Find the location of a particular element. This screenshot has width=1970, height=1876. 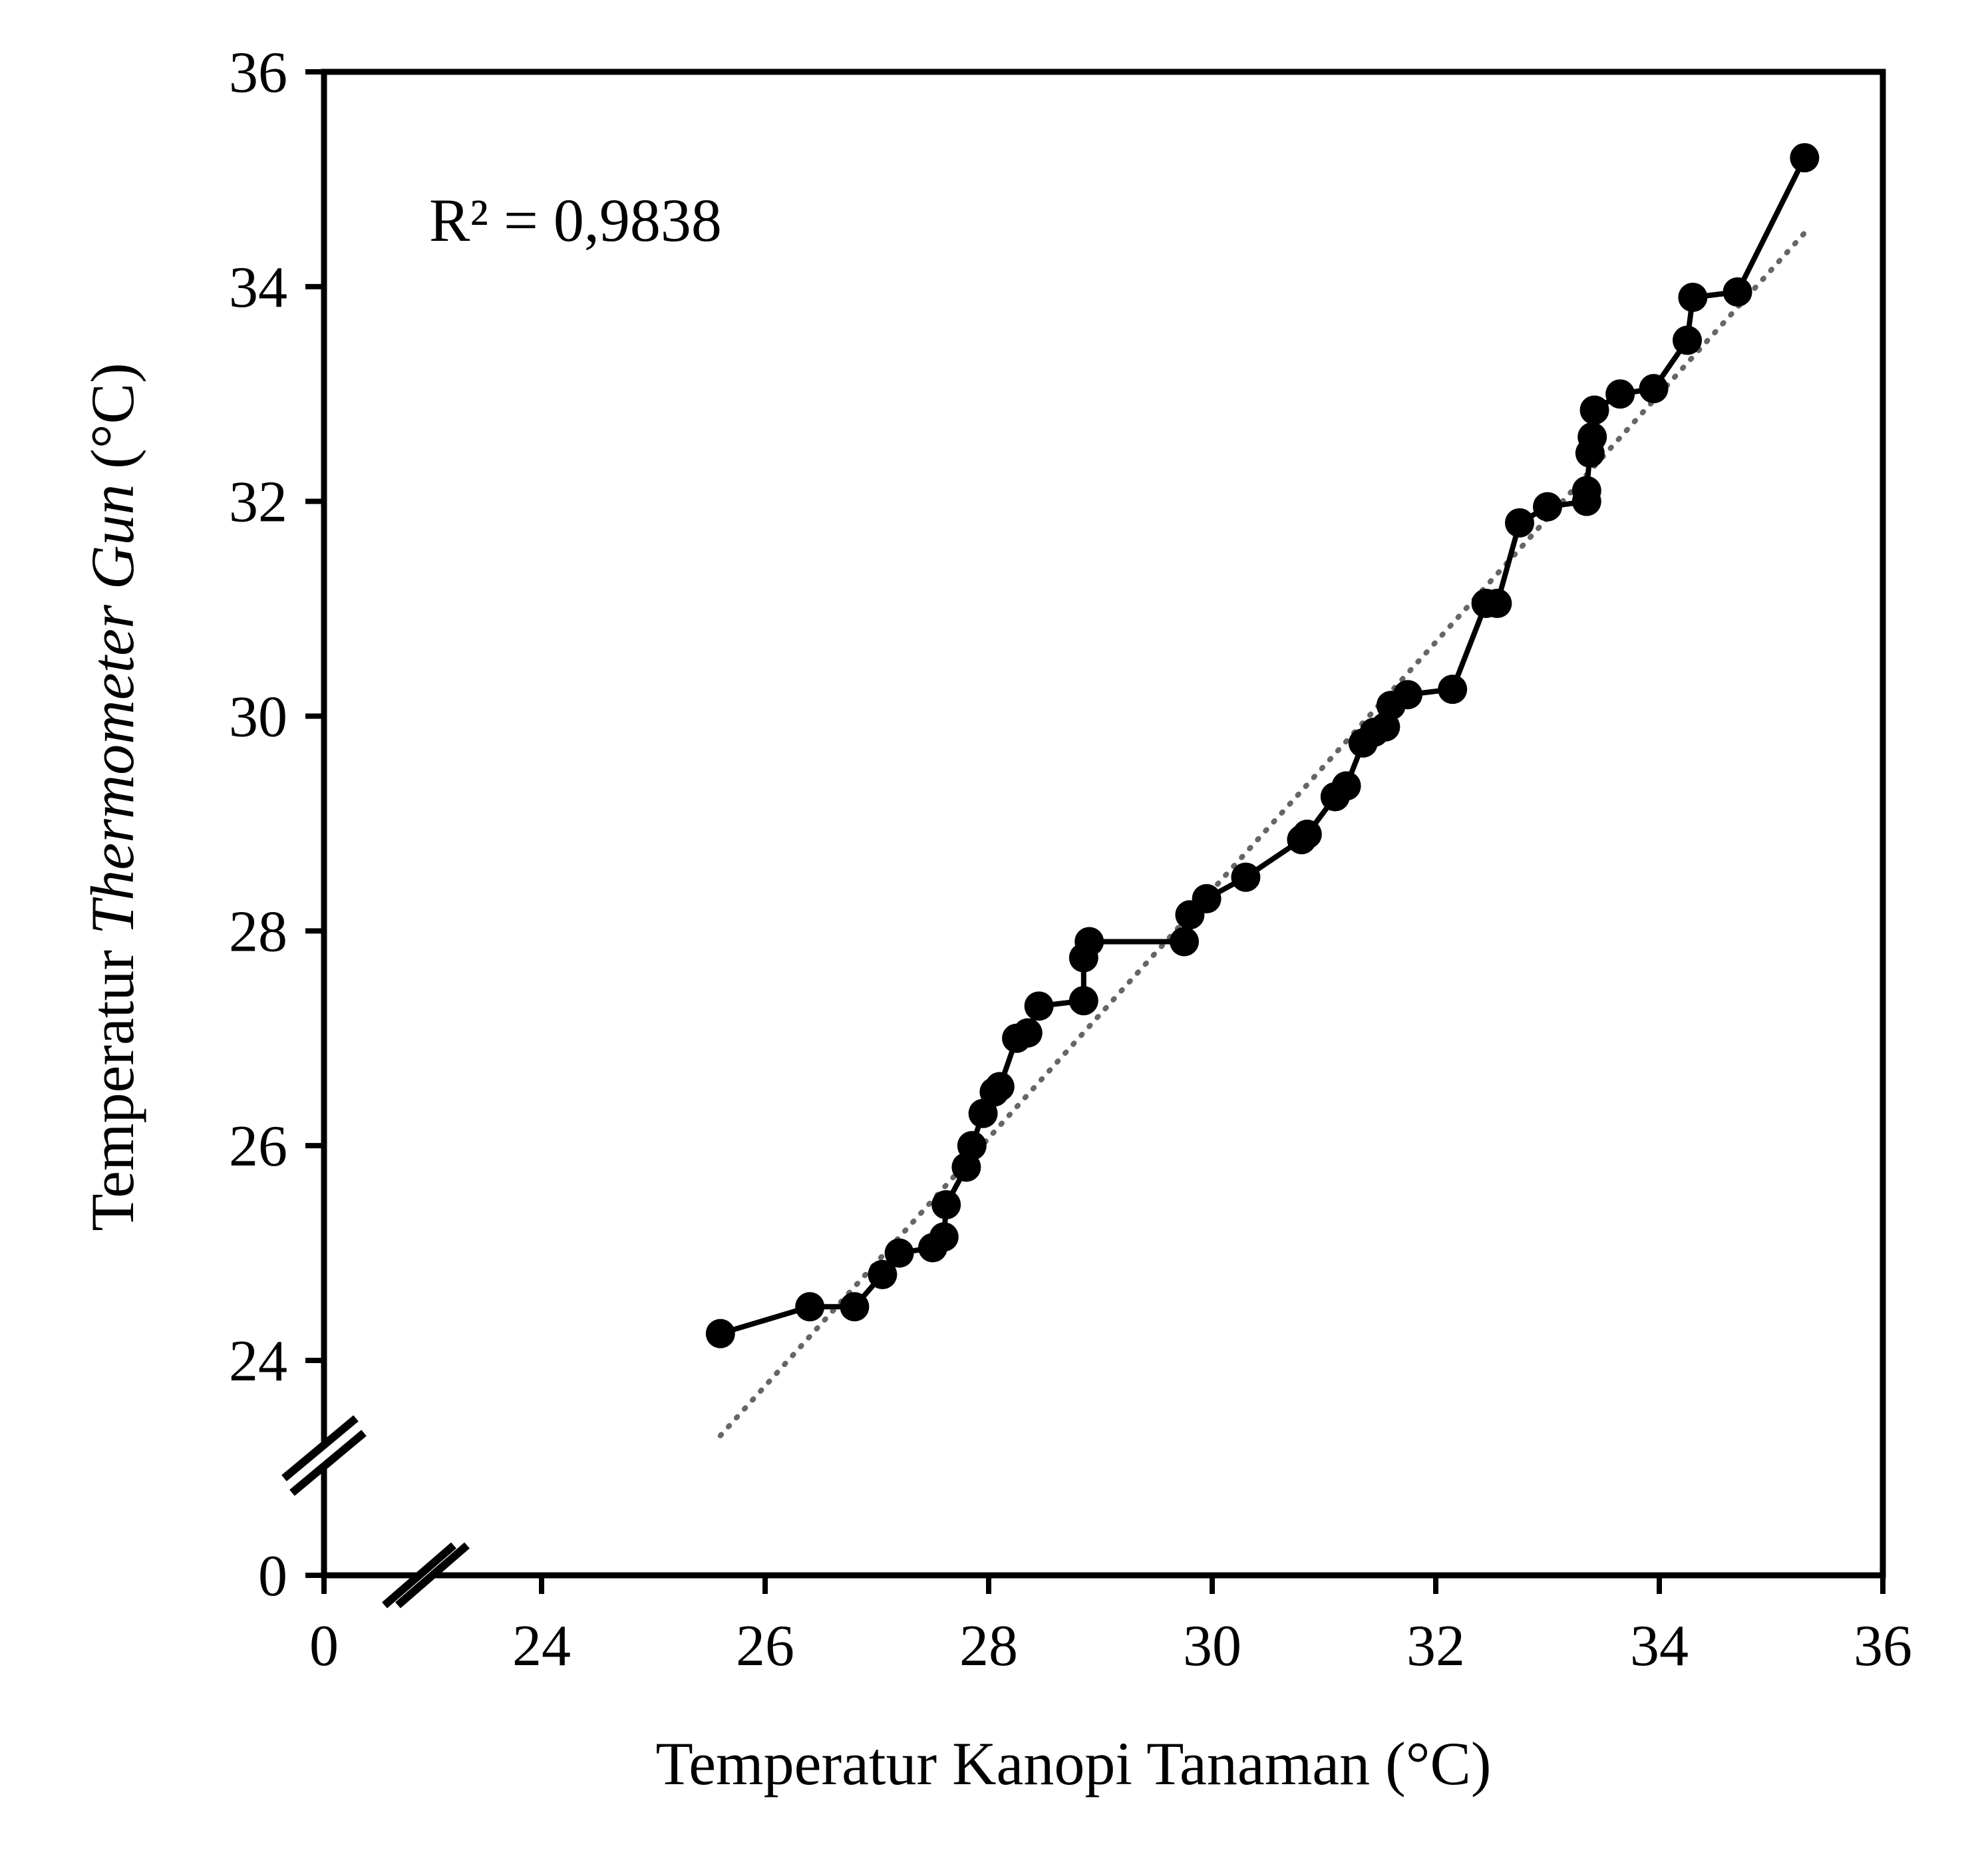

y-tick-label: 36 is located at coordinates (258, 73).